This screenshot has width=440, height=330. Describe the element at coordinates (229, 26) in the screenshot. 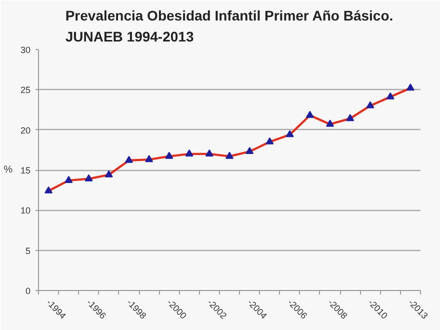

I see `chart-title: Prevalencia Obesidad Infantil Primer Año Básico. JUNAEB 1994-2013` at that location.